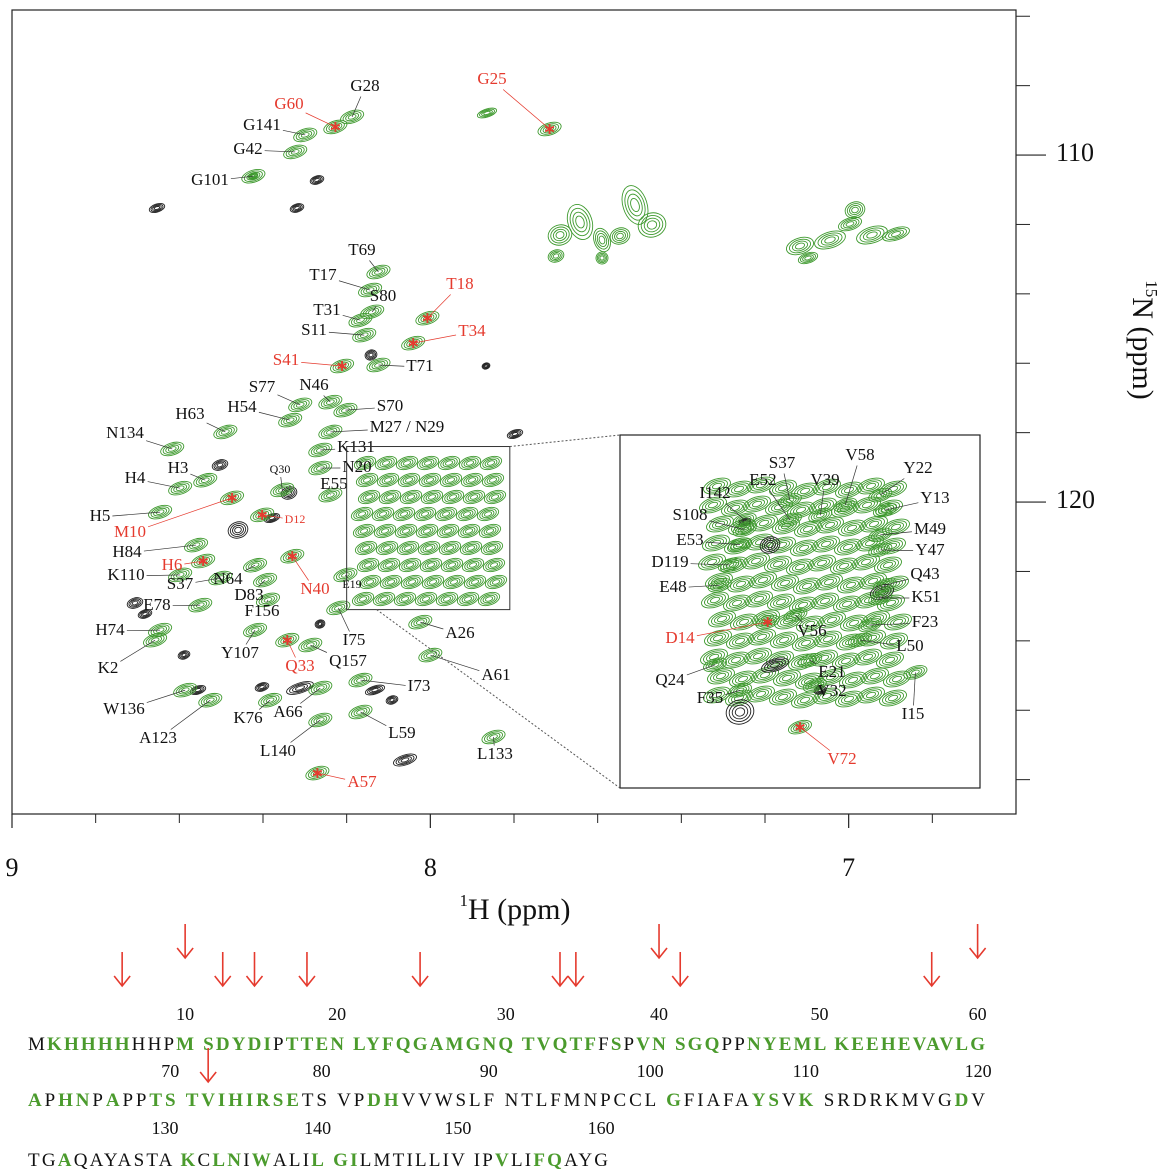  I want to click on peak-label: G141, so click(262, 124).